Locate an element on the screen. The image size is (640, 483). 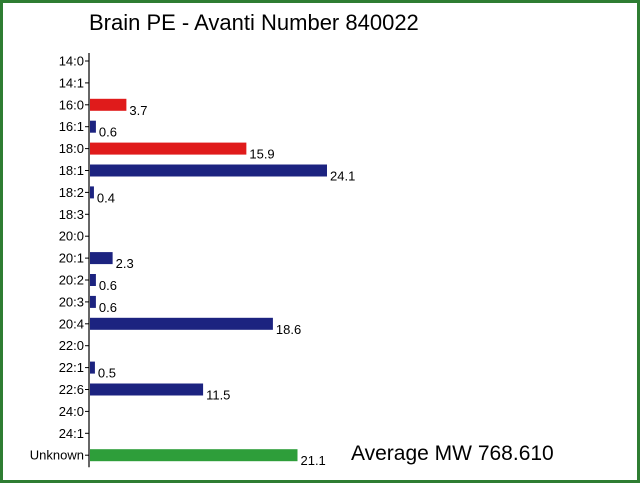
value-label: 0.5 is located at coordinates (107, 373).